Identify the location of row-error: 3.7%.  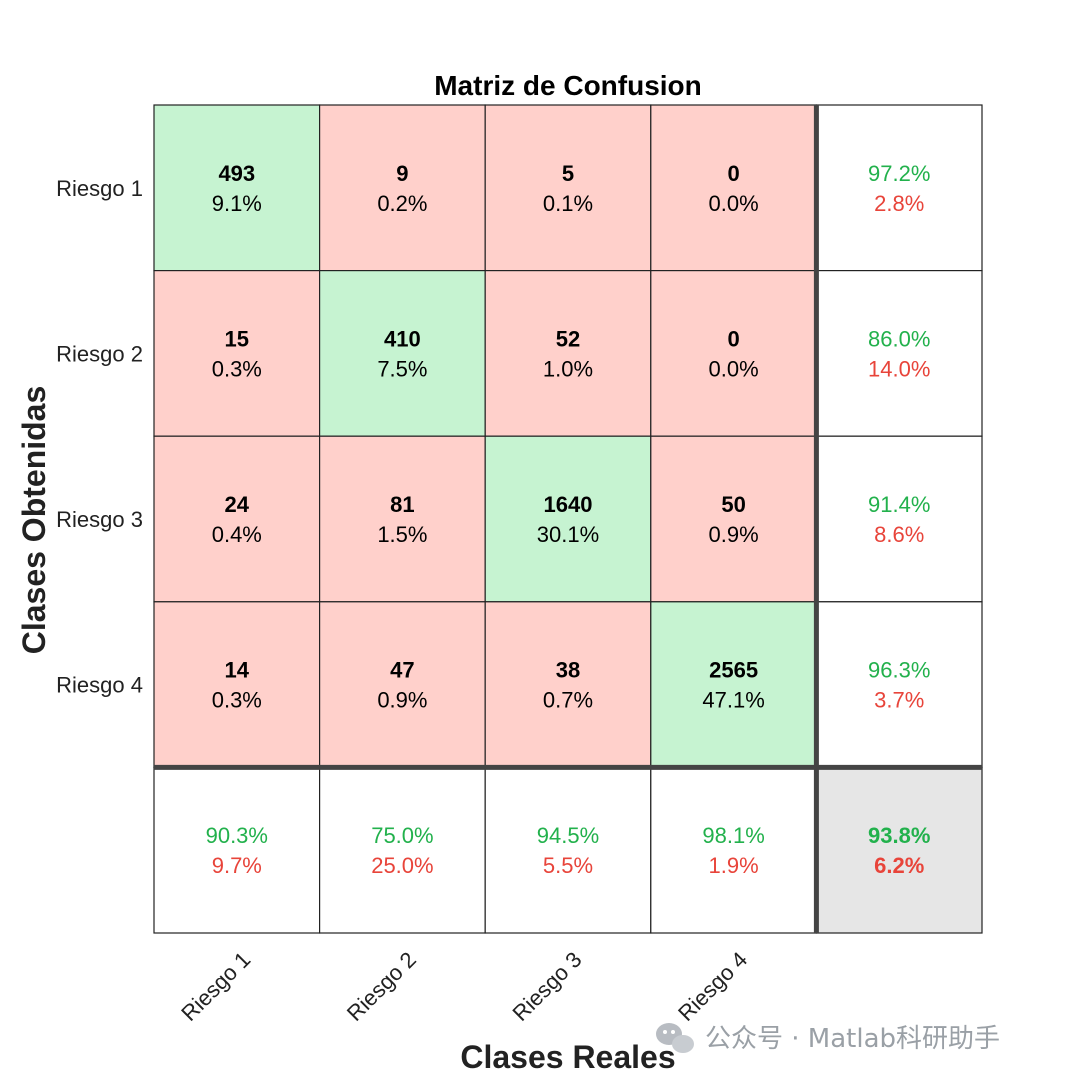
(899, 700).